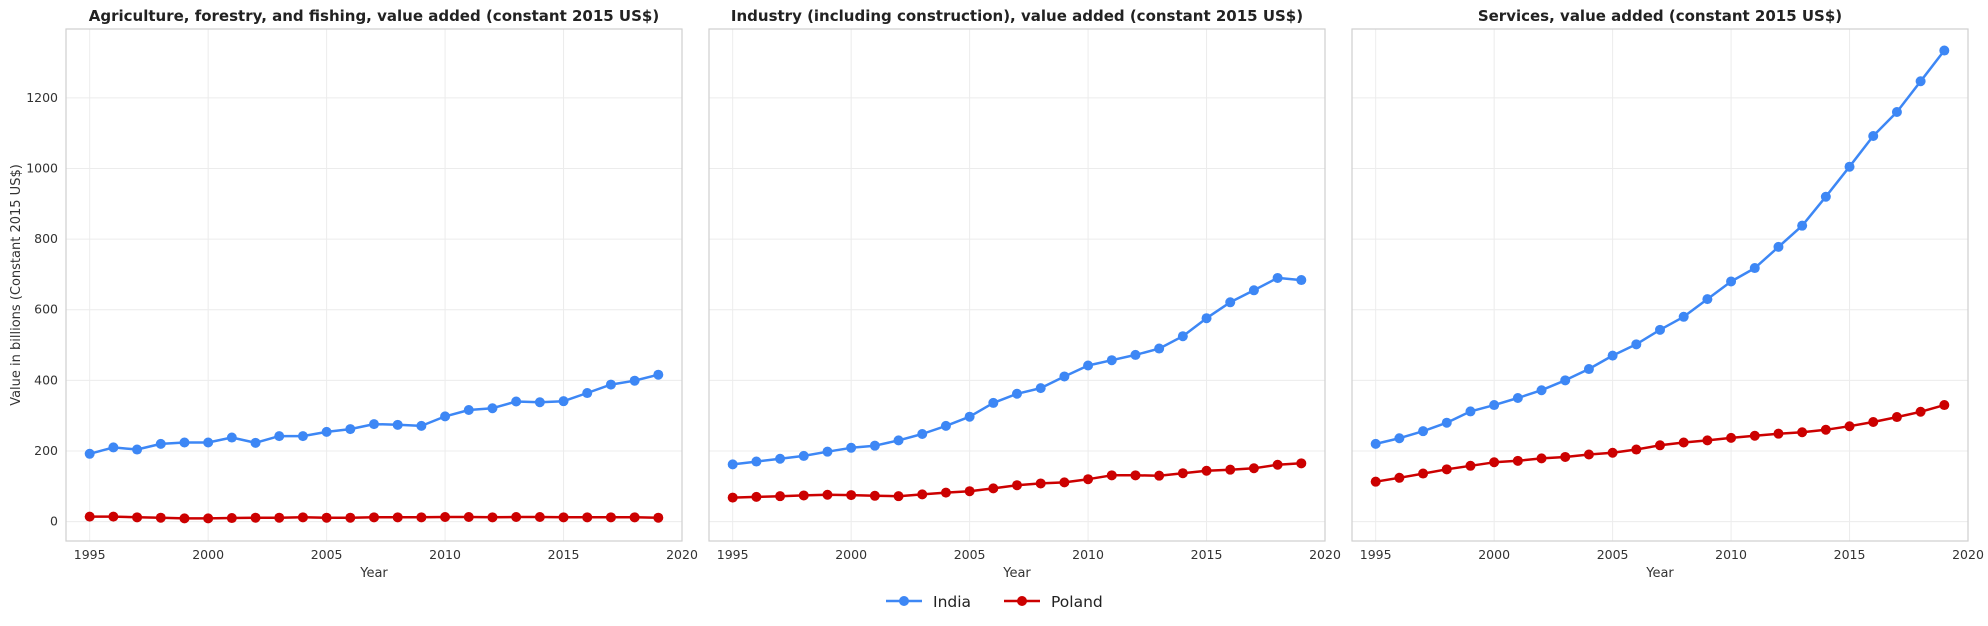 Image resolution: width=1988 pixels, height=626 pixels. I want to click on y-tick-label: 1000, so click(42, 167).